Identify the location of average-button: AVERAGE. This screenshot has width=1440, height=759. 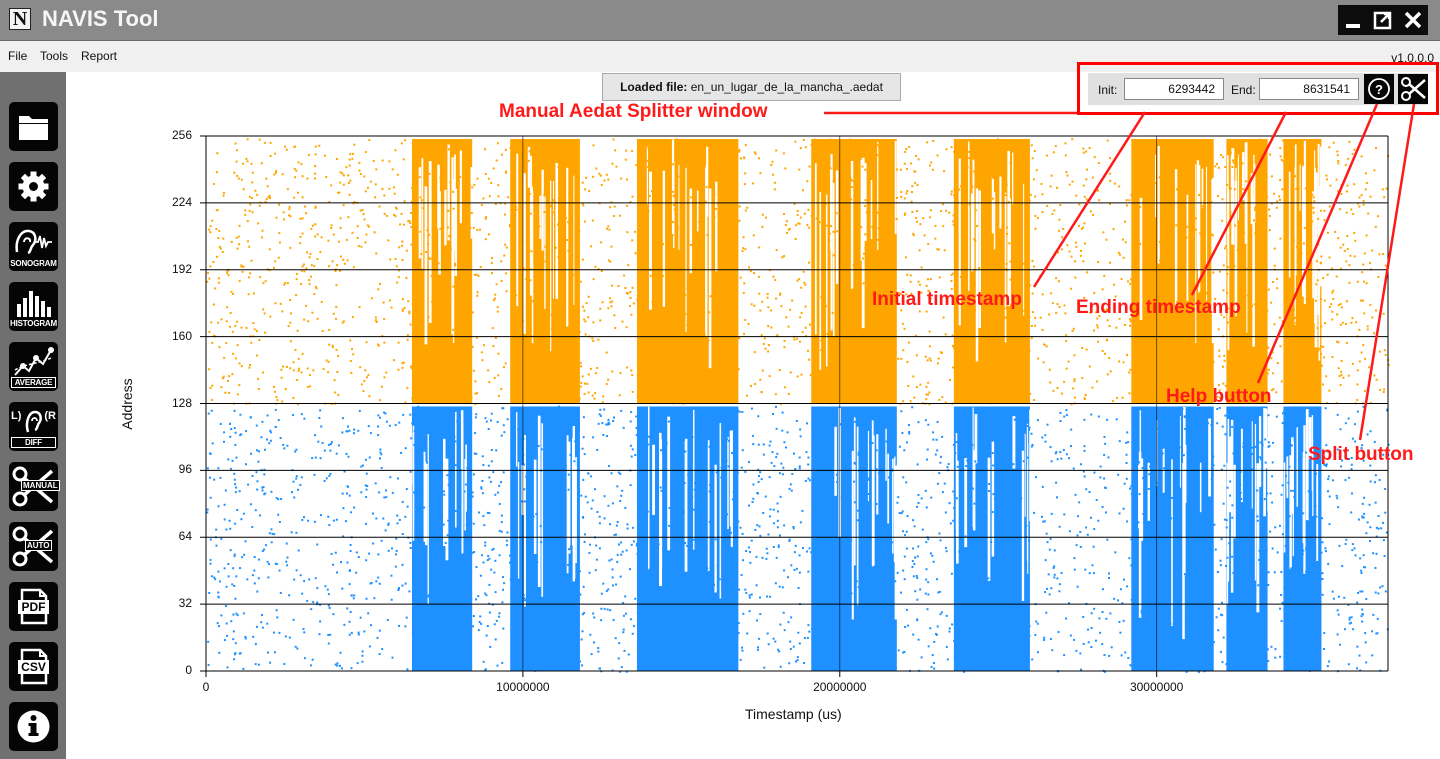
(33, 366).